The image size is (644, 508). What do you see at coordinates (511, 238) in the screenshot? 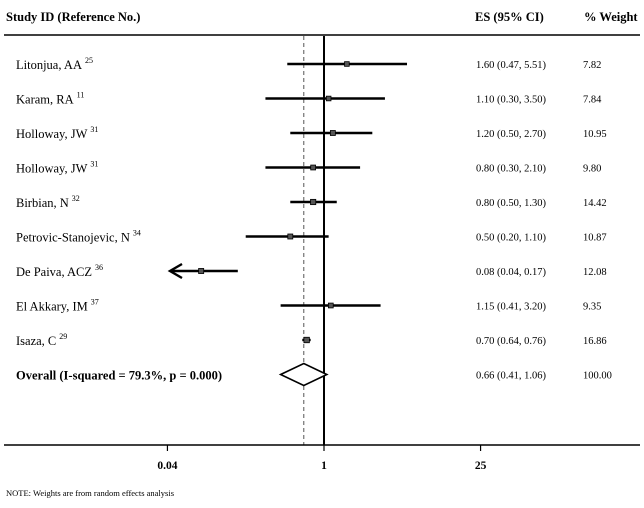
I see `es-ci-text: 0.50 (0.20, 1.10)` at bounding box center [511, 238].